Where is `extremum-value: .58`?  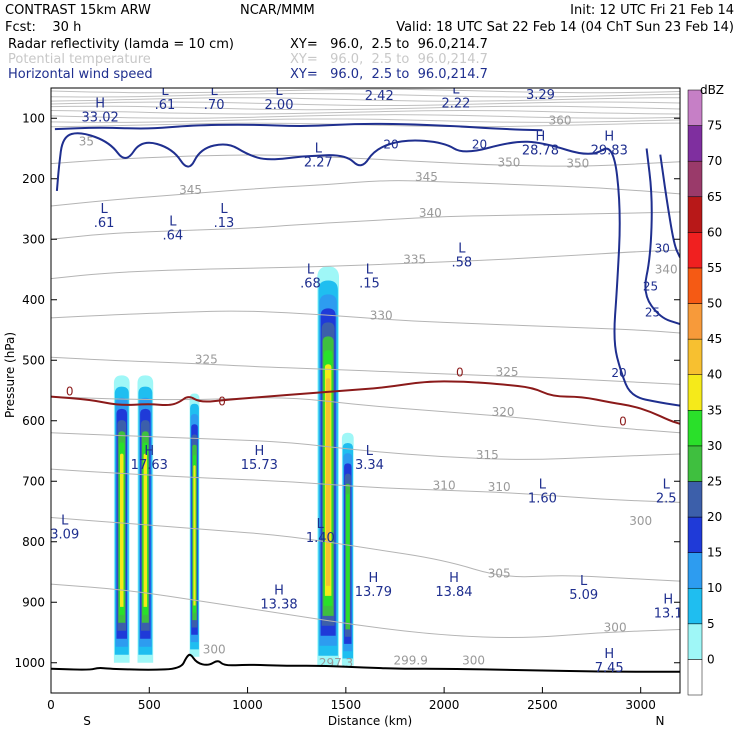
extremum-value: .58 is located at coordinates (461, 262).